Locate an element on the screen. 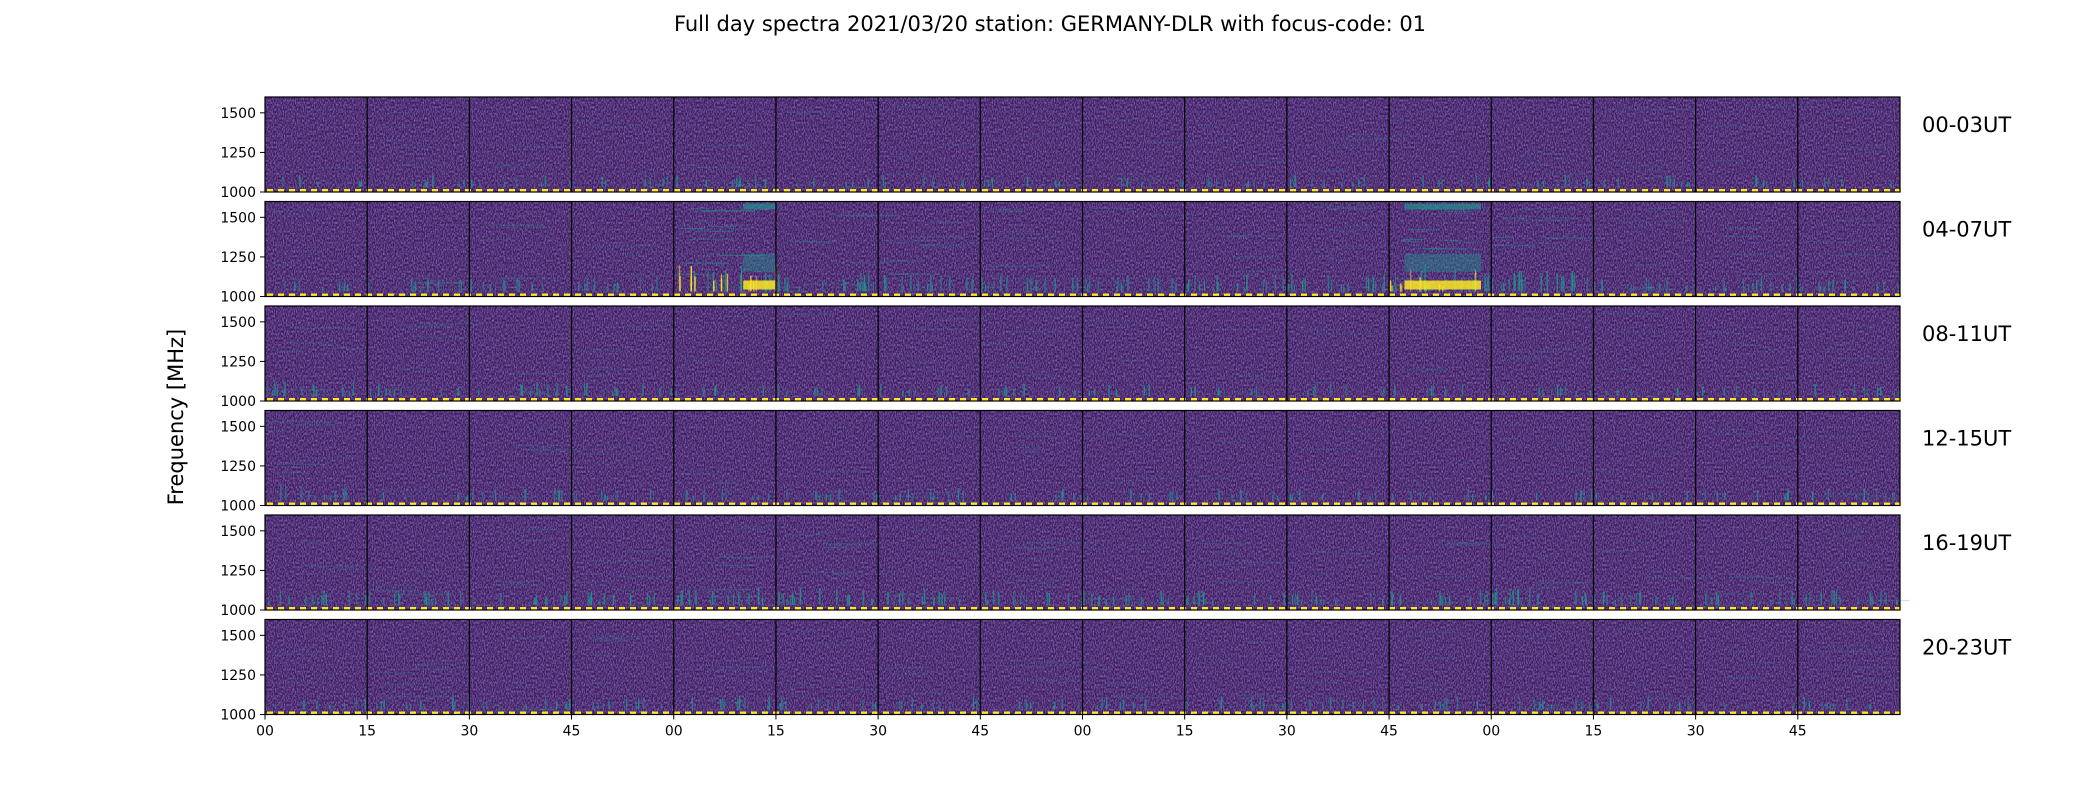 The image size is (2100, 800). y-tick-label: 1500 is located at coordinates (238, 323).